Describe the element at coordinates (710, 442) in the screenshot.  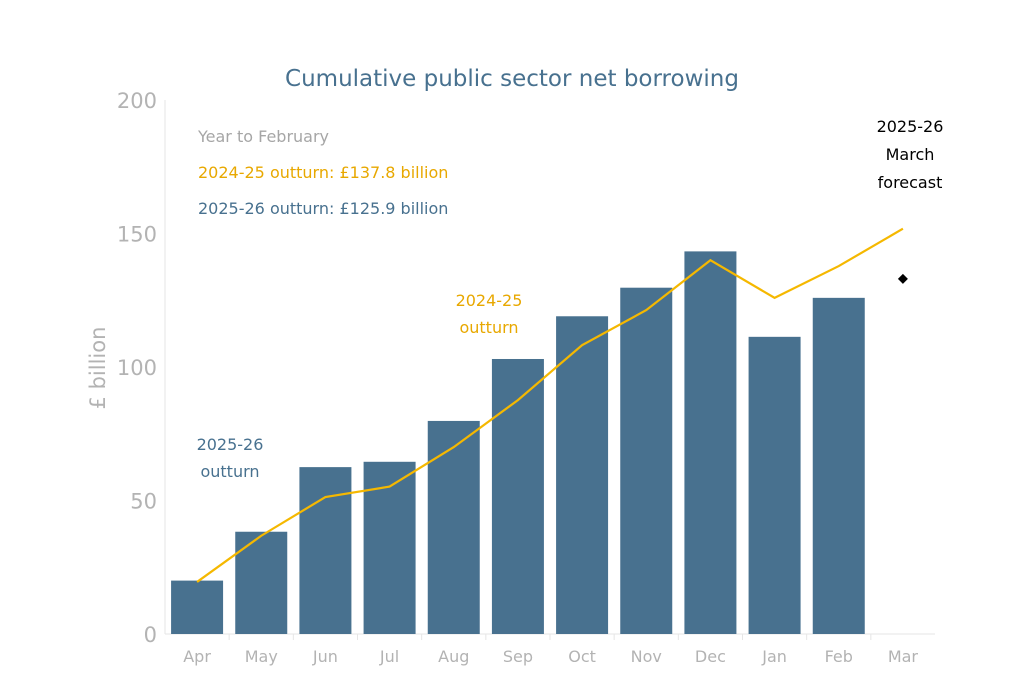
I see `bar-dec` at that location.